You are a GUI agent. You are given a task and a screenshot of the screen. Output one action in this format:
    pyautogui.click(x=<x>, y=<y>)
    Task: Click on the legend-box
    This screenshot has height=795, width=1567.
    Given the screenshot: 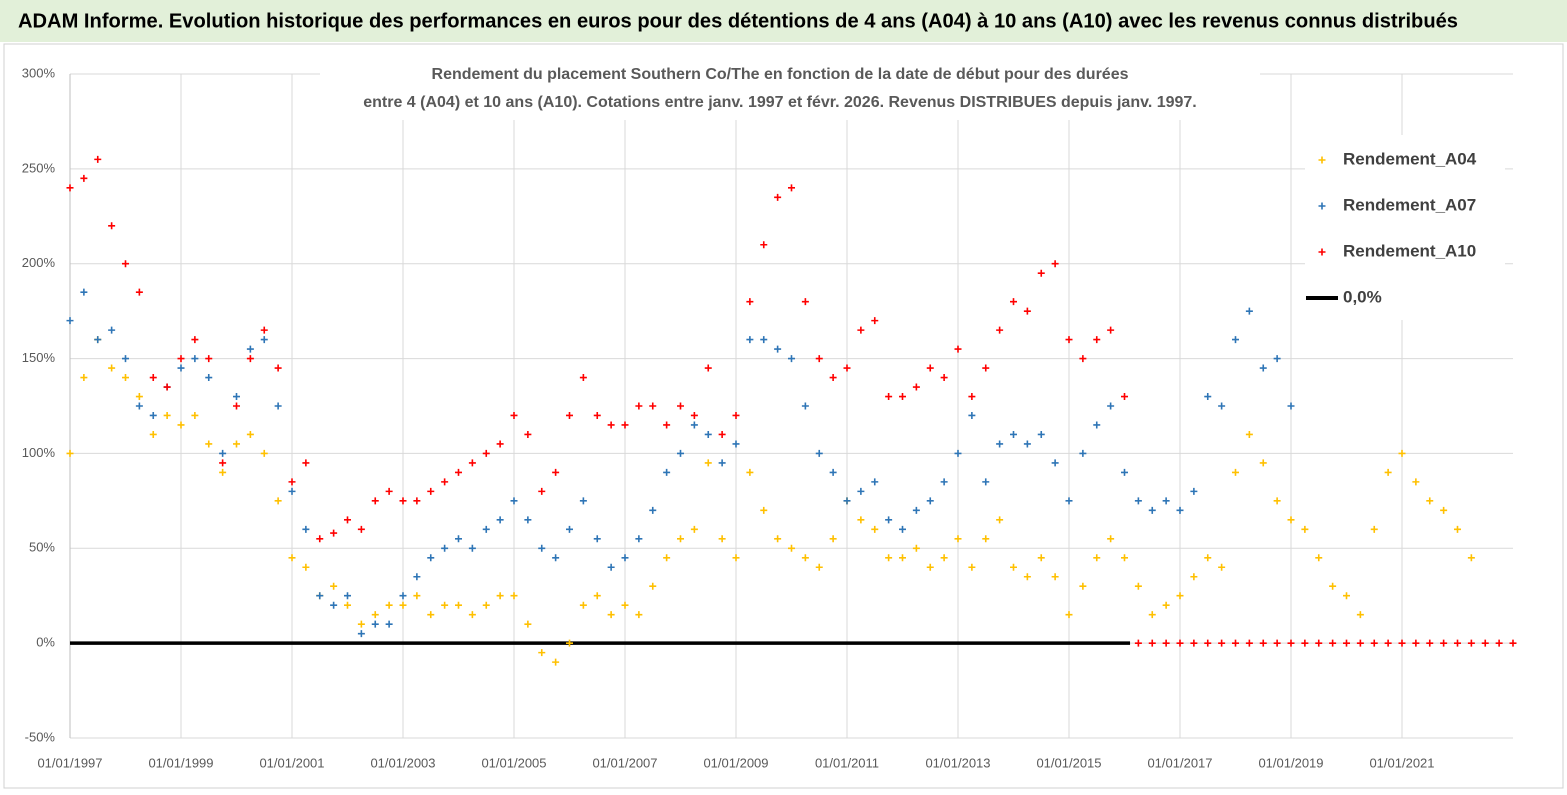 What is the action you would take?
    pyautogui.click(x=1405, y=227)
    